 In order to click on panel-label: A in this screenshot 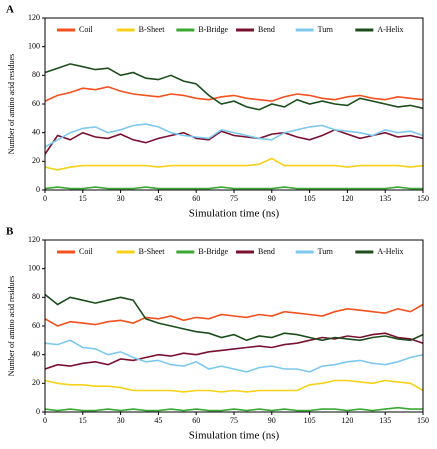, I will do `click(10, 10)`.